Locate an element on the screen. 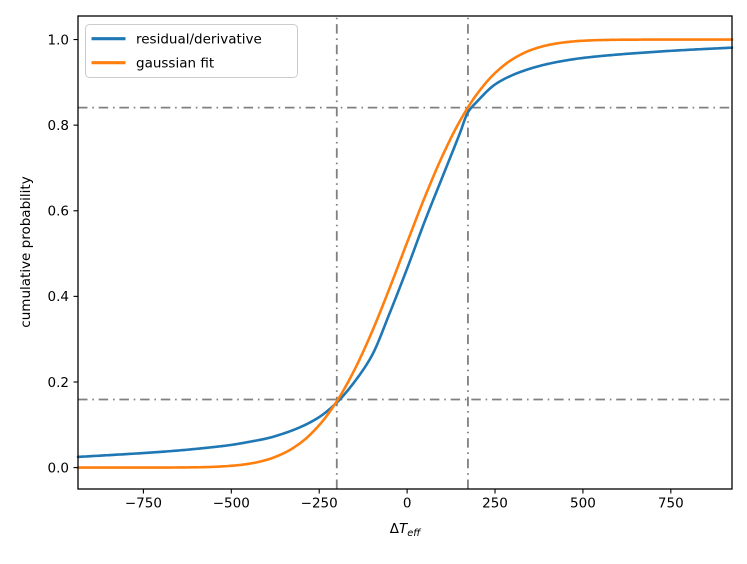 The height and width of the screenshot is (564, 747). x-tick-label: −250 is located at coordinates (319, 504).